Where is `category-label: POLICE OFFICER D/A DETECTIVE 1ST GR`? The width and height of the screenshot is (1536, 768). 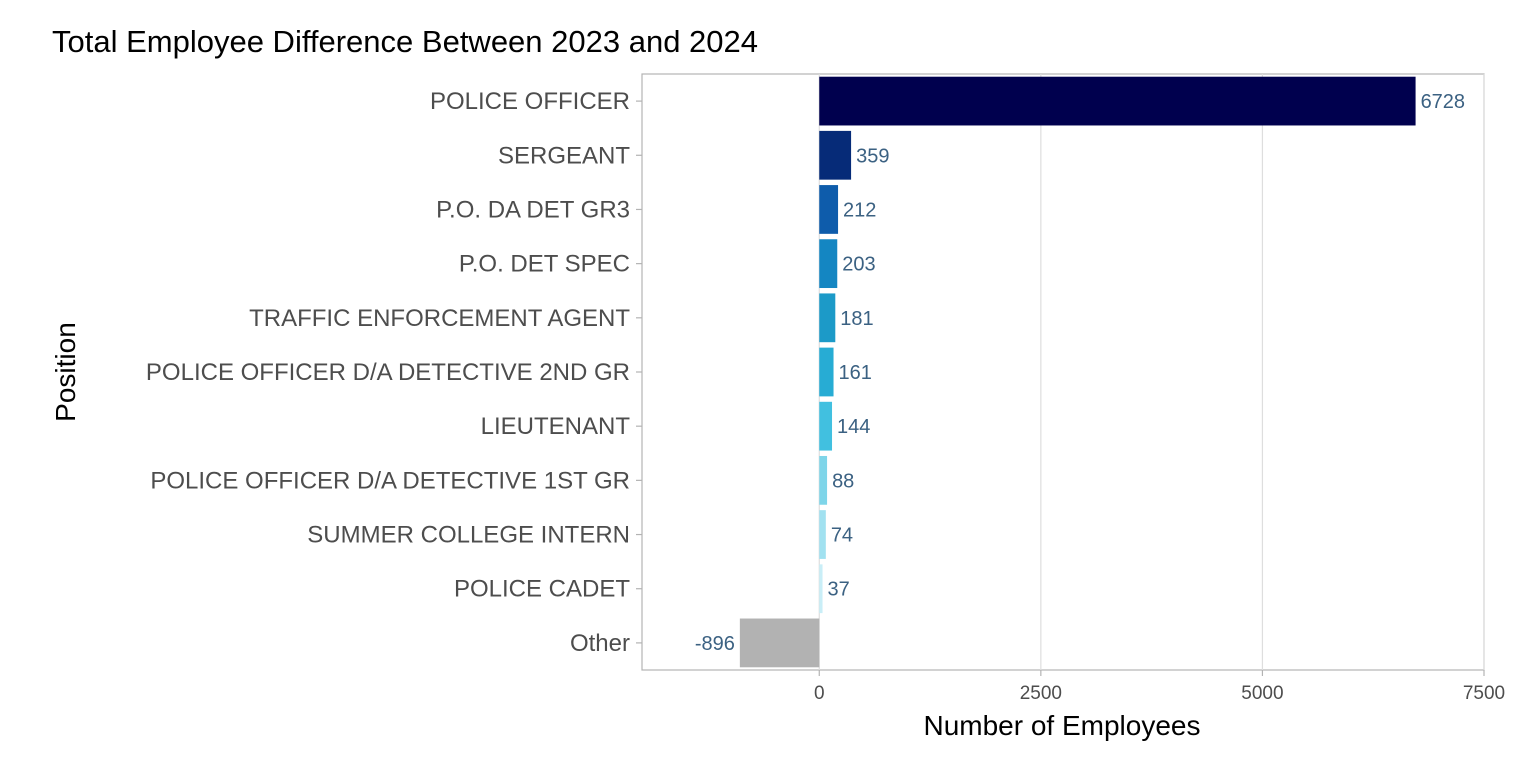
category-label: POLICE OFFICER D/A DETECTIVE 1ST GR is located at coordinates (390, 480).